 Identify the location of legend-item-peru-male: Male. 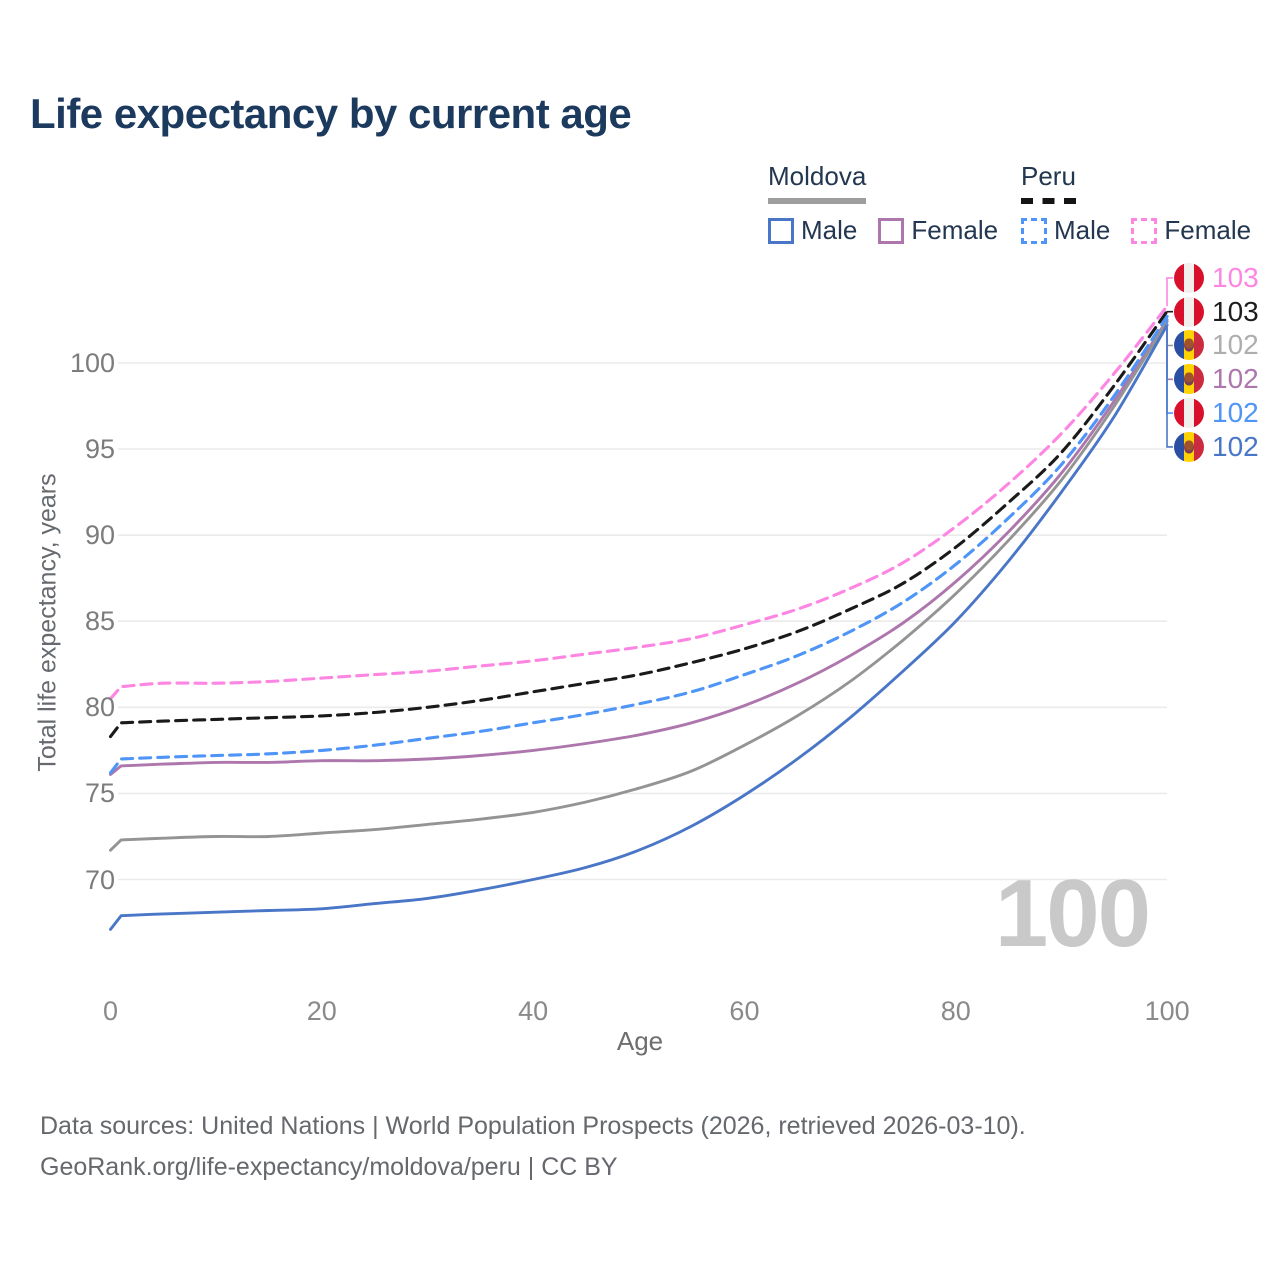
(1065, 230).